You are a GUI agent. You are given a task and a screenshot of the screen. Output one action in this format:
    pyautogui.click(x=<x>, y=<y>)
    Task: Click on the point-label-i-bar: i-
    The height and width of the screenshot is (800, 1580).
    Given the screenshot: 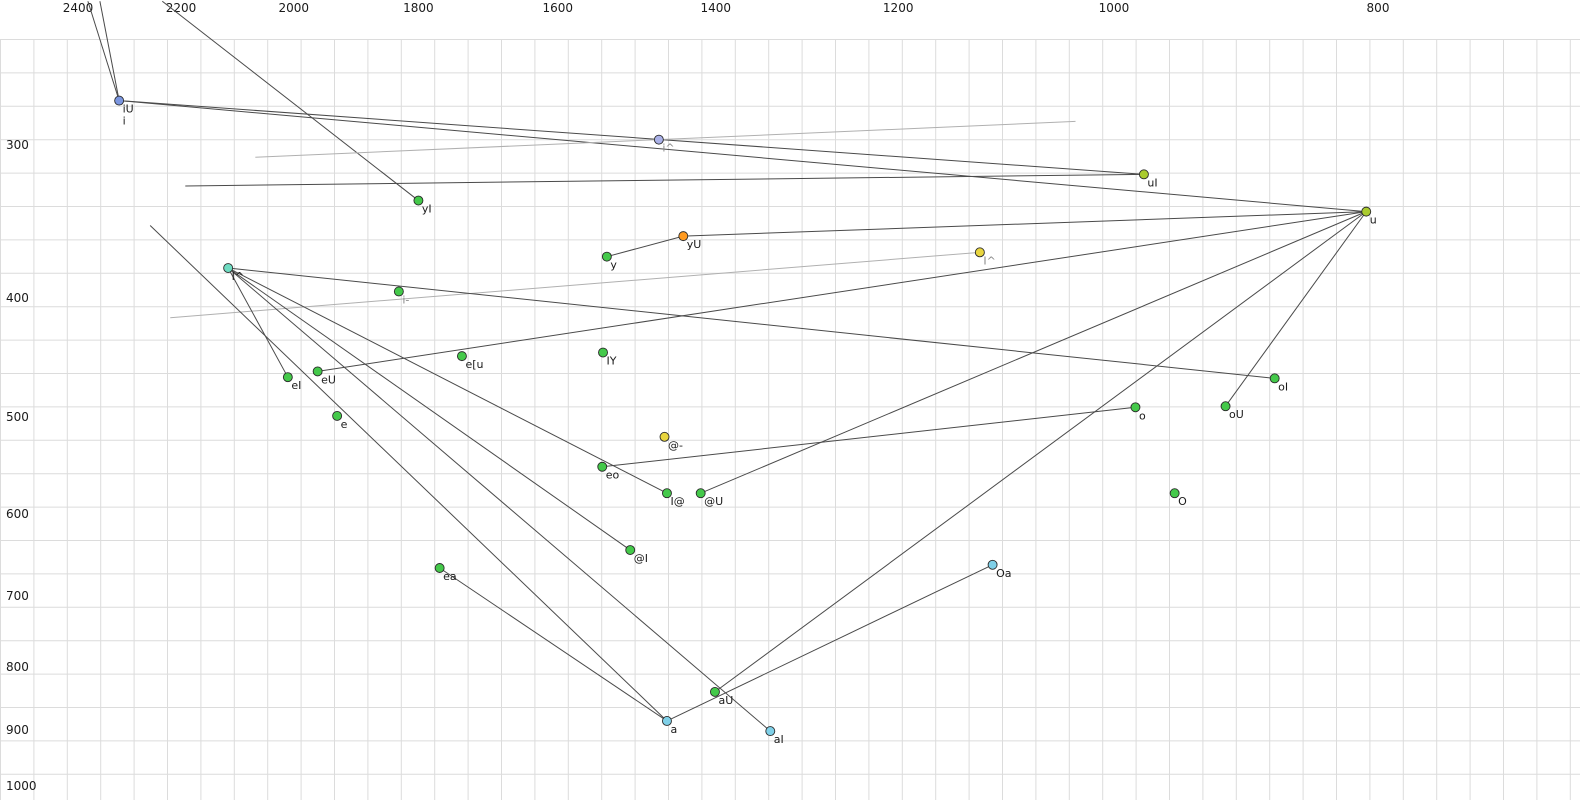 What is the action you would take?
    pyautogui.click(x=405, y=299)
    